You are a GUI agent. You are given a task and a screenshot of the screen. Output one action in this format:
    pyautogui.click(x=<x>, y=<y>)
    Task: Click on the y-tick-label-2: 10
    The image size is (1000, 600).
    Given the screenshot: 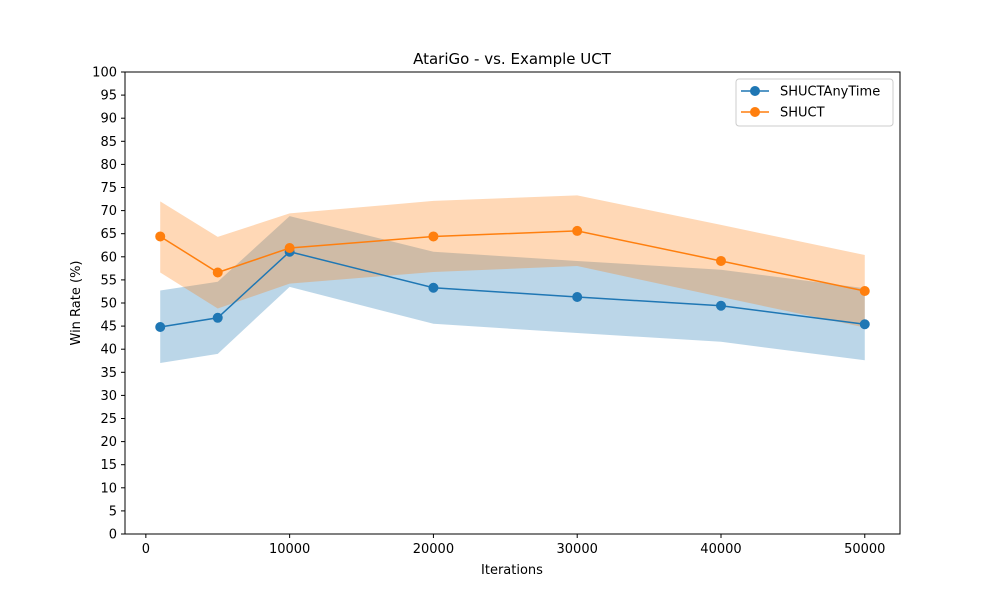 What is the action you would take?
    pyautogui.click(x=108, y=488)
    